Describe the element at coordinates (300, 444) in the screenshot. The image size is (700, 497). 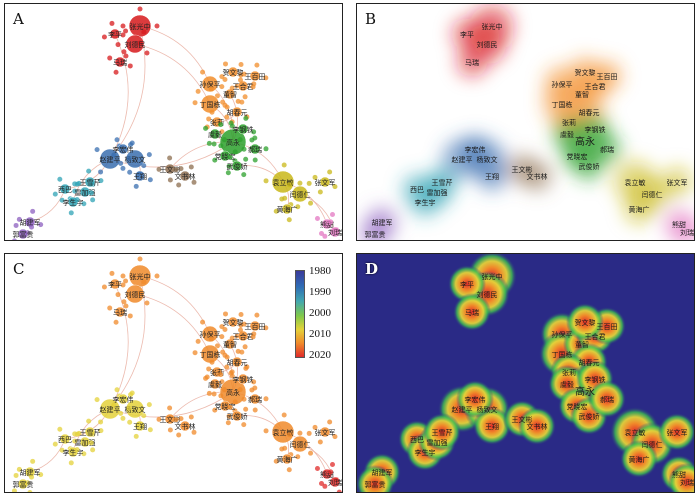
I see `author-label: 闫德仁` at that location.